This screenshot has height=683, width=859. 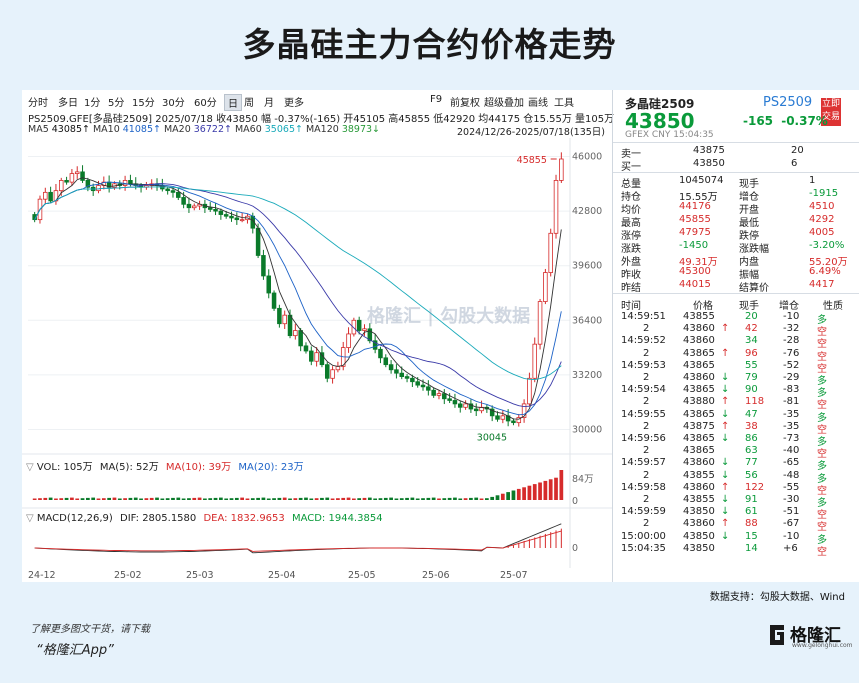 What do you see at coordinates (249, 103) in the screenshot?
I see `toolbar-周: 周` at bounding box center [249, 103].